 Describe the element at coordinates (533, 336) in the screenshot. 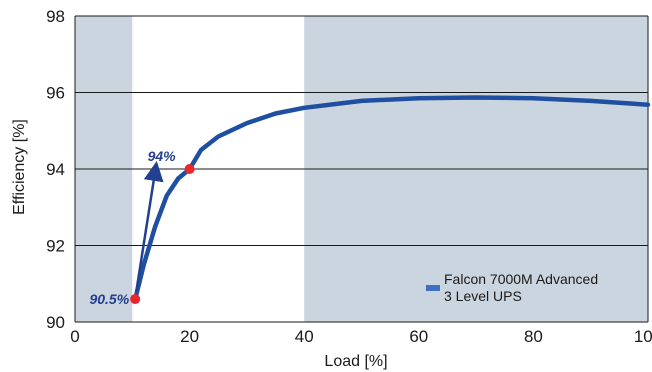

I see `x-tick-label: 80` at that location.